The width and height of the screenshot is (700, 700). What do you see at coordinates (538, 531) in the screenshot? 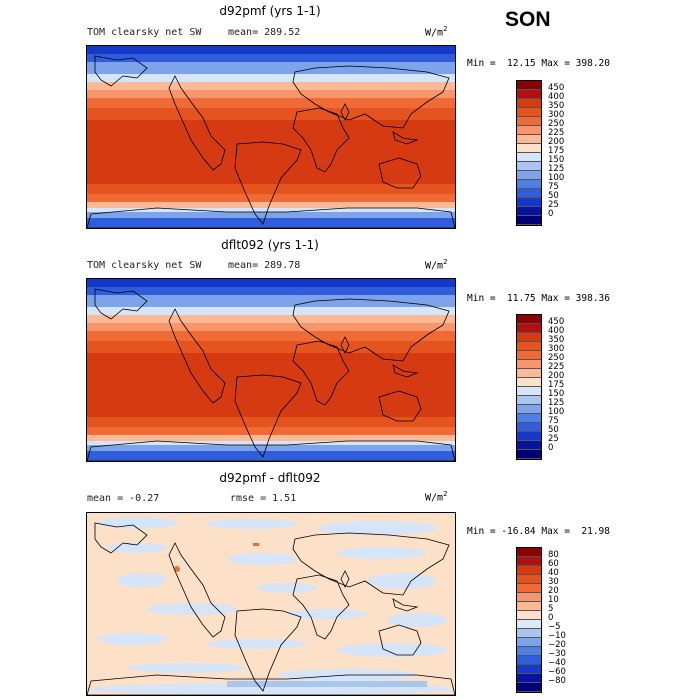
I see `panel-3-minmax: Min = -16.84 Max = 21.98` at bounding box center [538, 531].